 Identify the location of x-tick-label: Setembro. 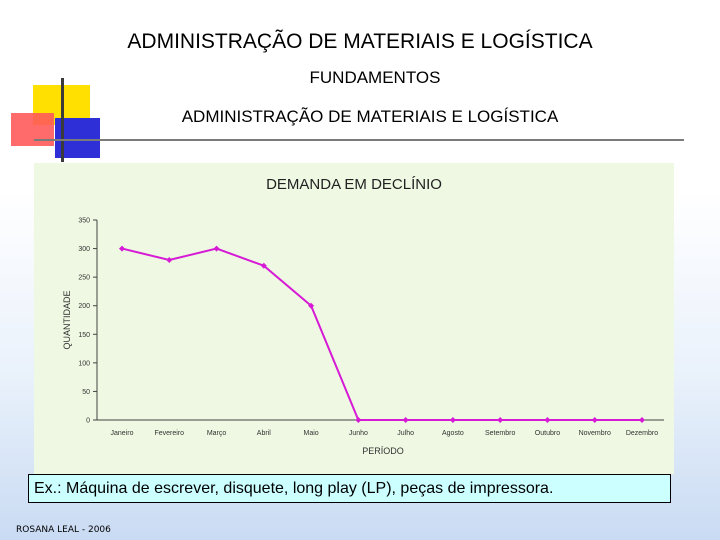
(500, 433).